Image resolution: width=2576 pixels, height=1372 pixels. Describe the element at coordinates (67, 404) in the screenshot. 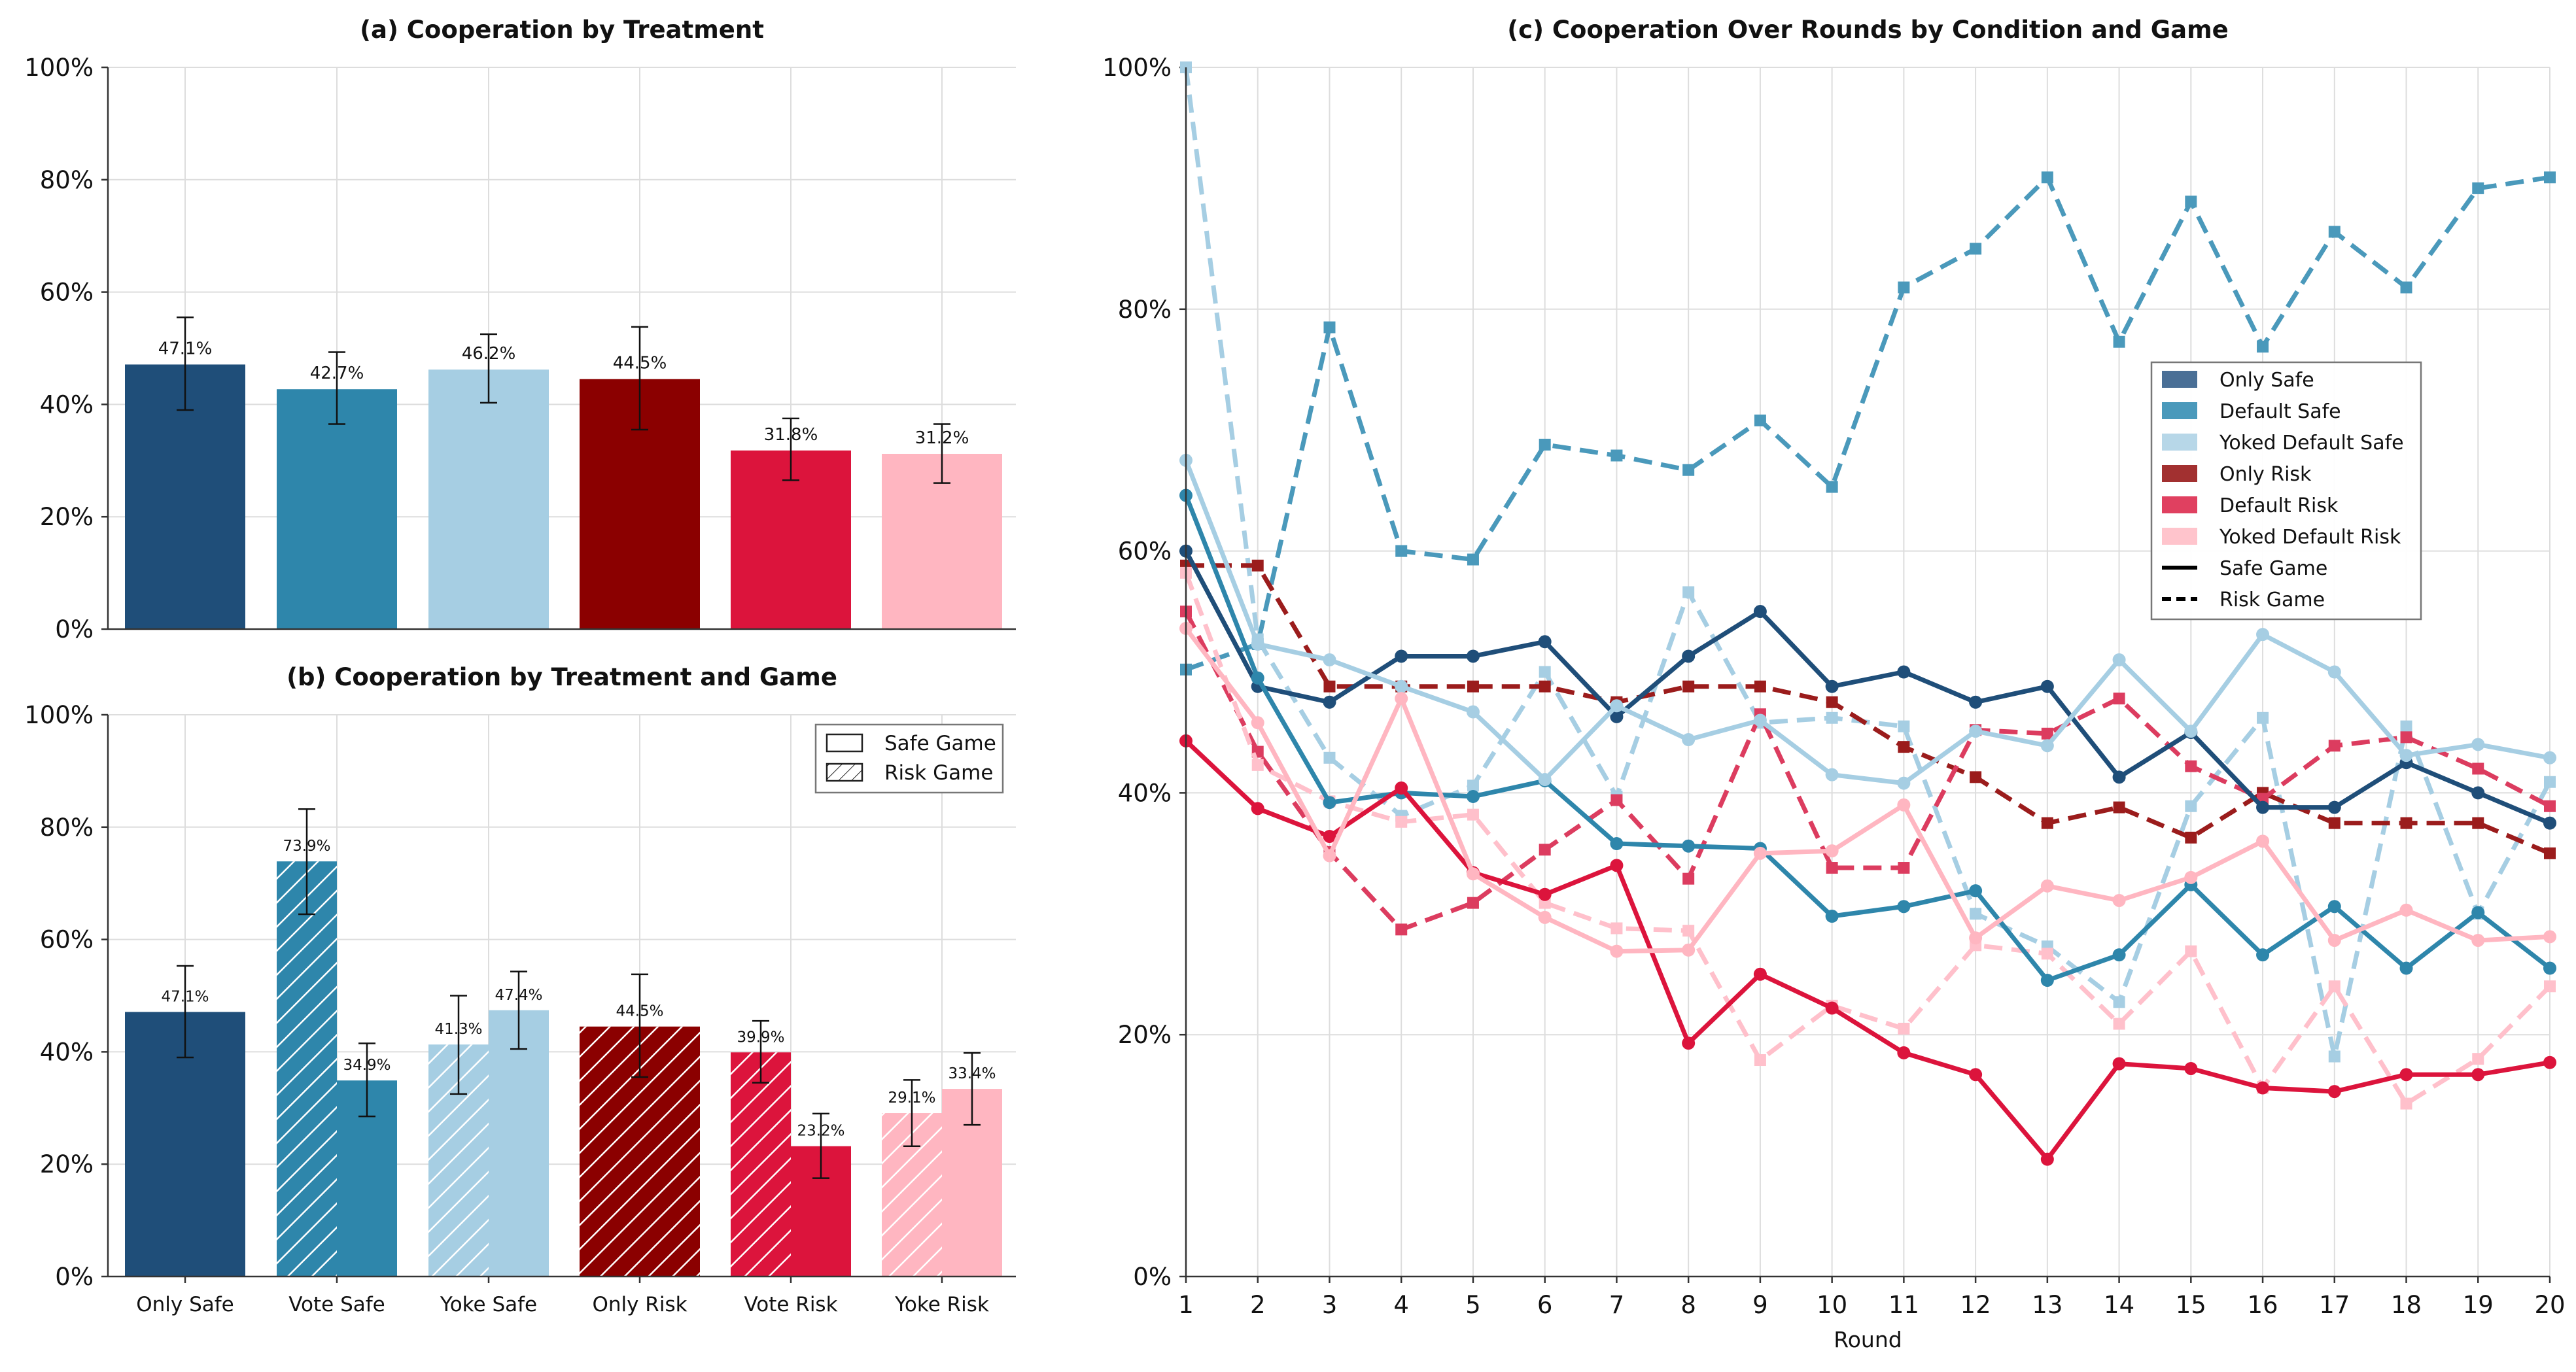

I see `panel-a-ytick-label: 40%` at that location.